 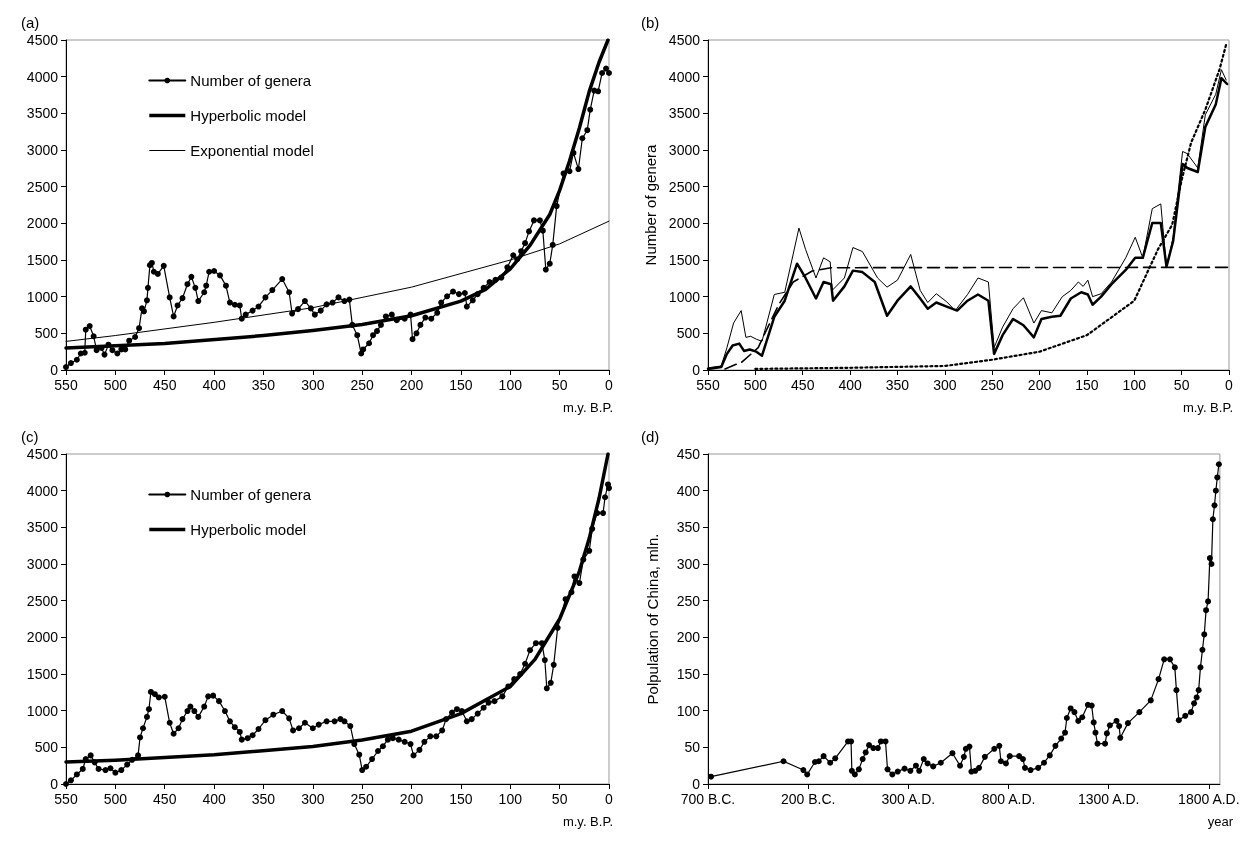 I want to click on x-tick-label: 700 B.C., so click(x=708, y=799).